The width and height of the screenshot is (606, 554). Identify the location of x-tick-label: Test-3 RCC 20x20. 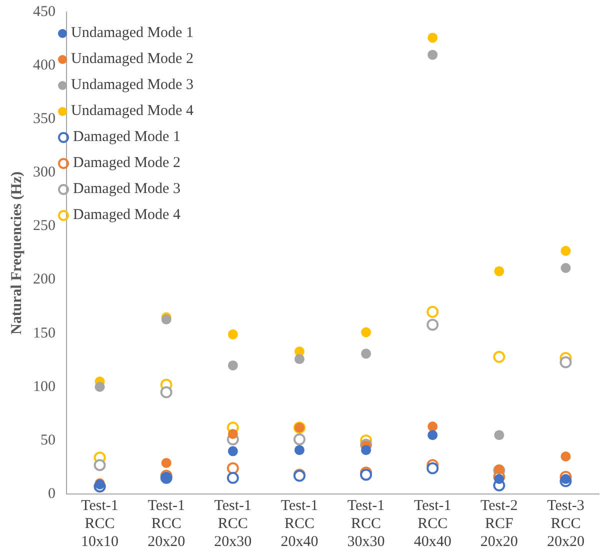
(565, 524).